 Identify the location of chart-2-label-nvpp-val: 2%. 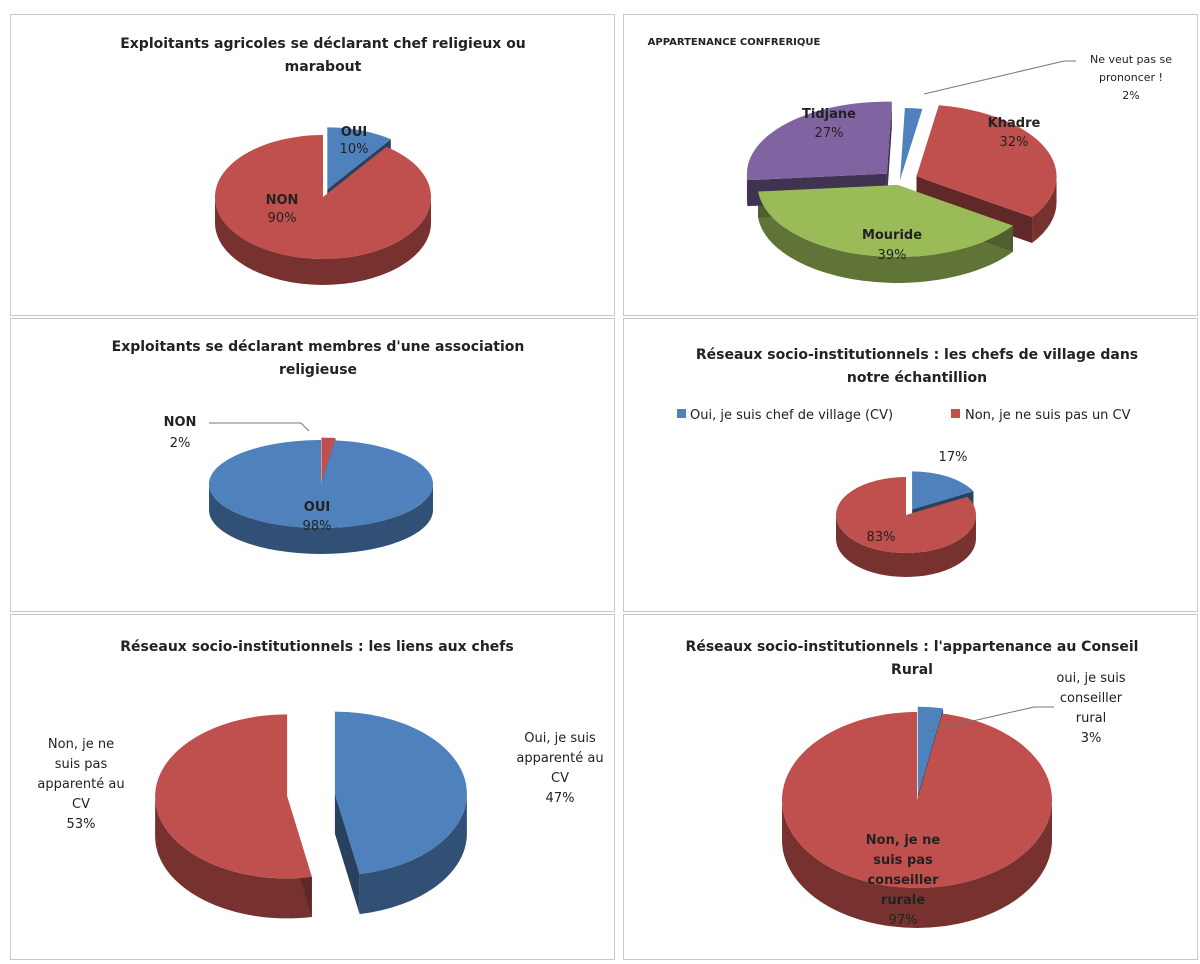
(1130, 95).